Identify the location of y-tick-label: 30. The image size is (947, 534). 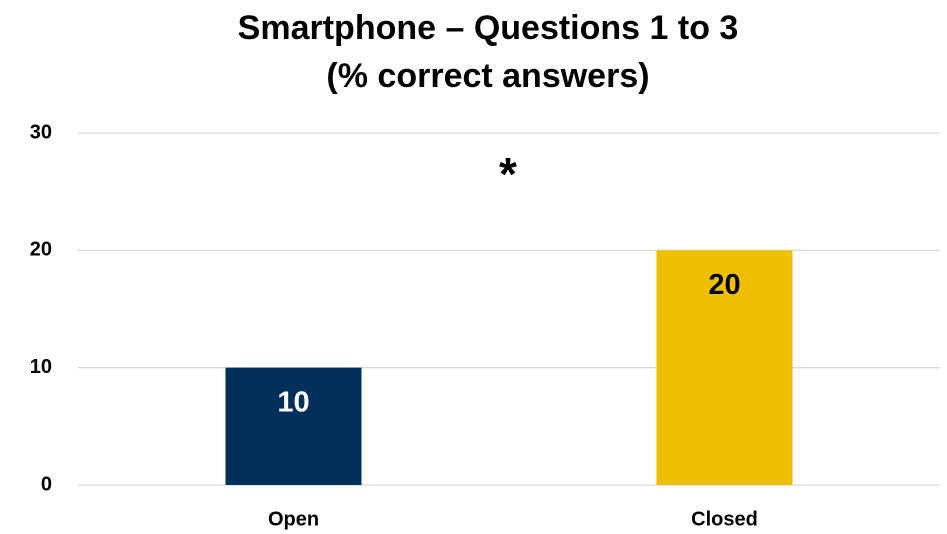
(41, 132).